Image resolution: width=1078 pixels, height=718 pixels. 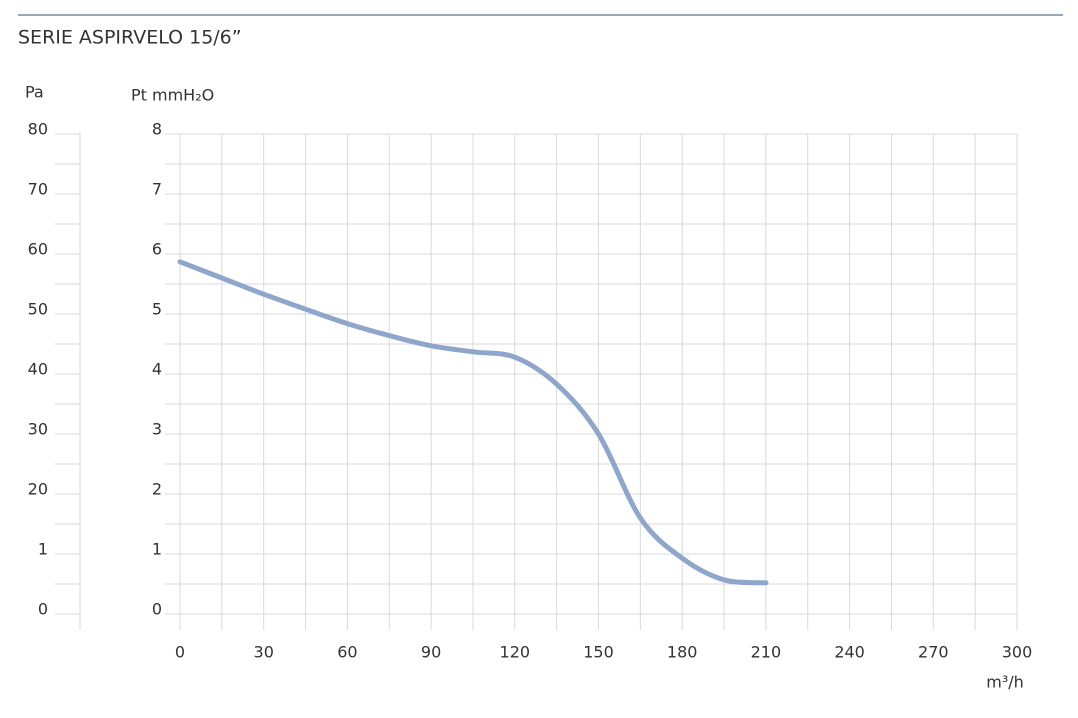 What do you see at coordinates (515, 652) in the screenshot?
I see `x-tick-label: 120` at bounding box center [515, 652].